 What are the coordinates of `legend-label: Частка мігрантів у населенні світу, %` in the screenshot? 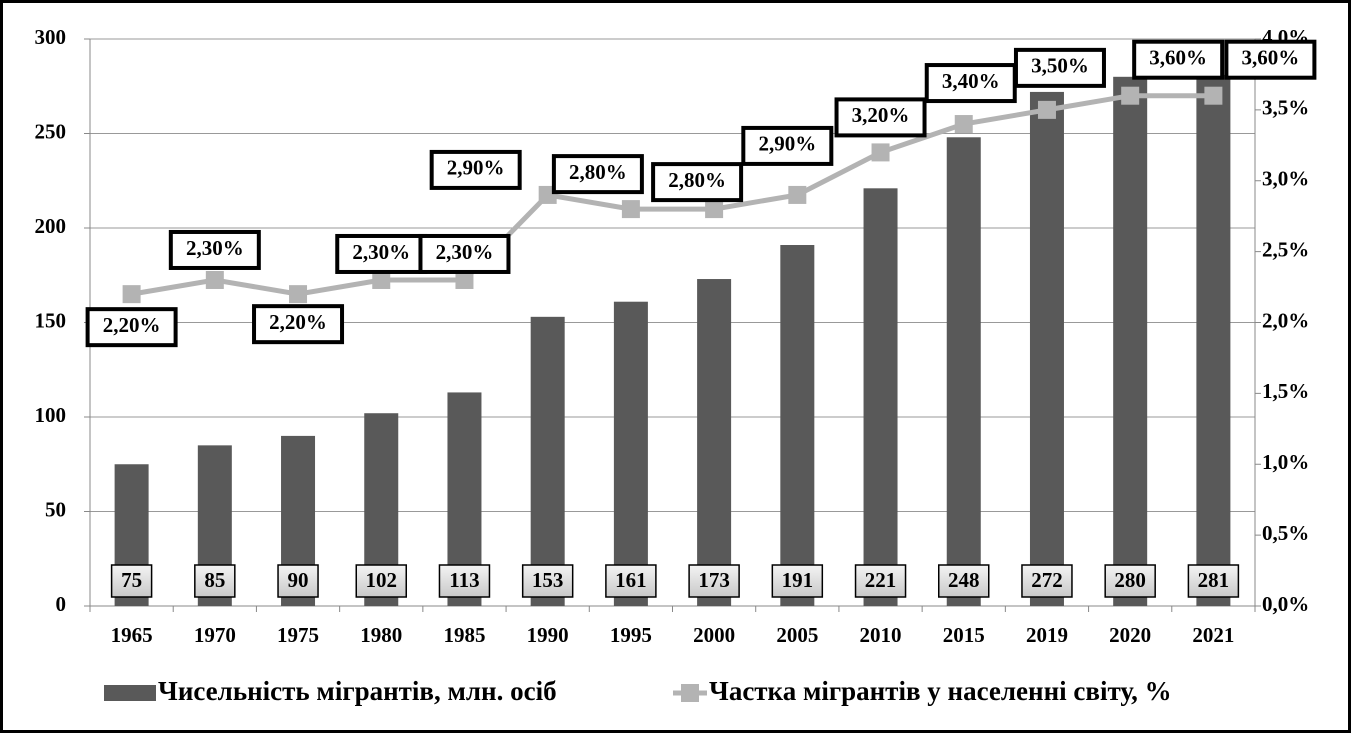 It's located at (940, 691).